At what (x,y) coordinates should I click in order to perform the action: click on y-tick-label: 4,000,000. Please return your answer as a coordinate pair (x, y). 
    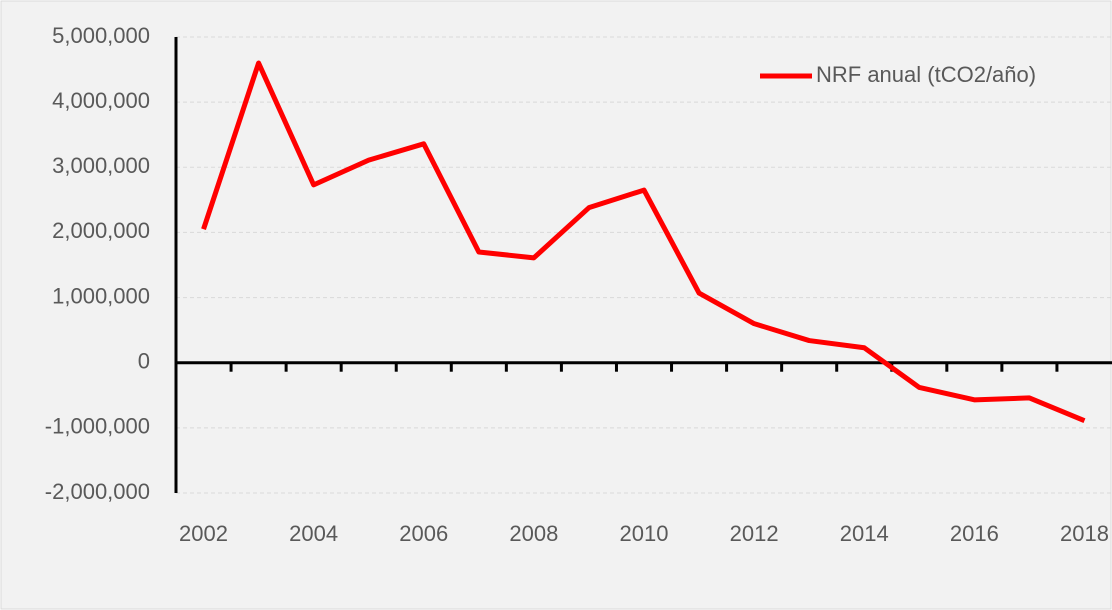
    Looking at the image, I should click on (101, 100).